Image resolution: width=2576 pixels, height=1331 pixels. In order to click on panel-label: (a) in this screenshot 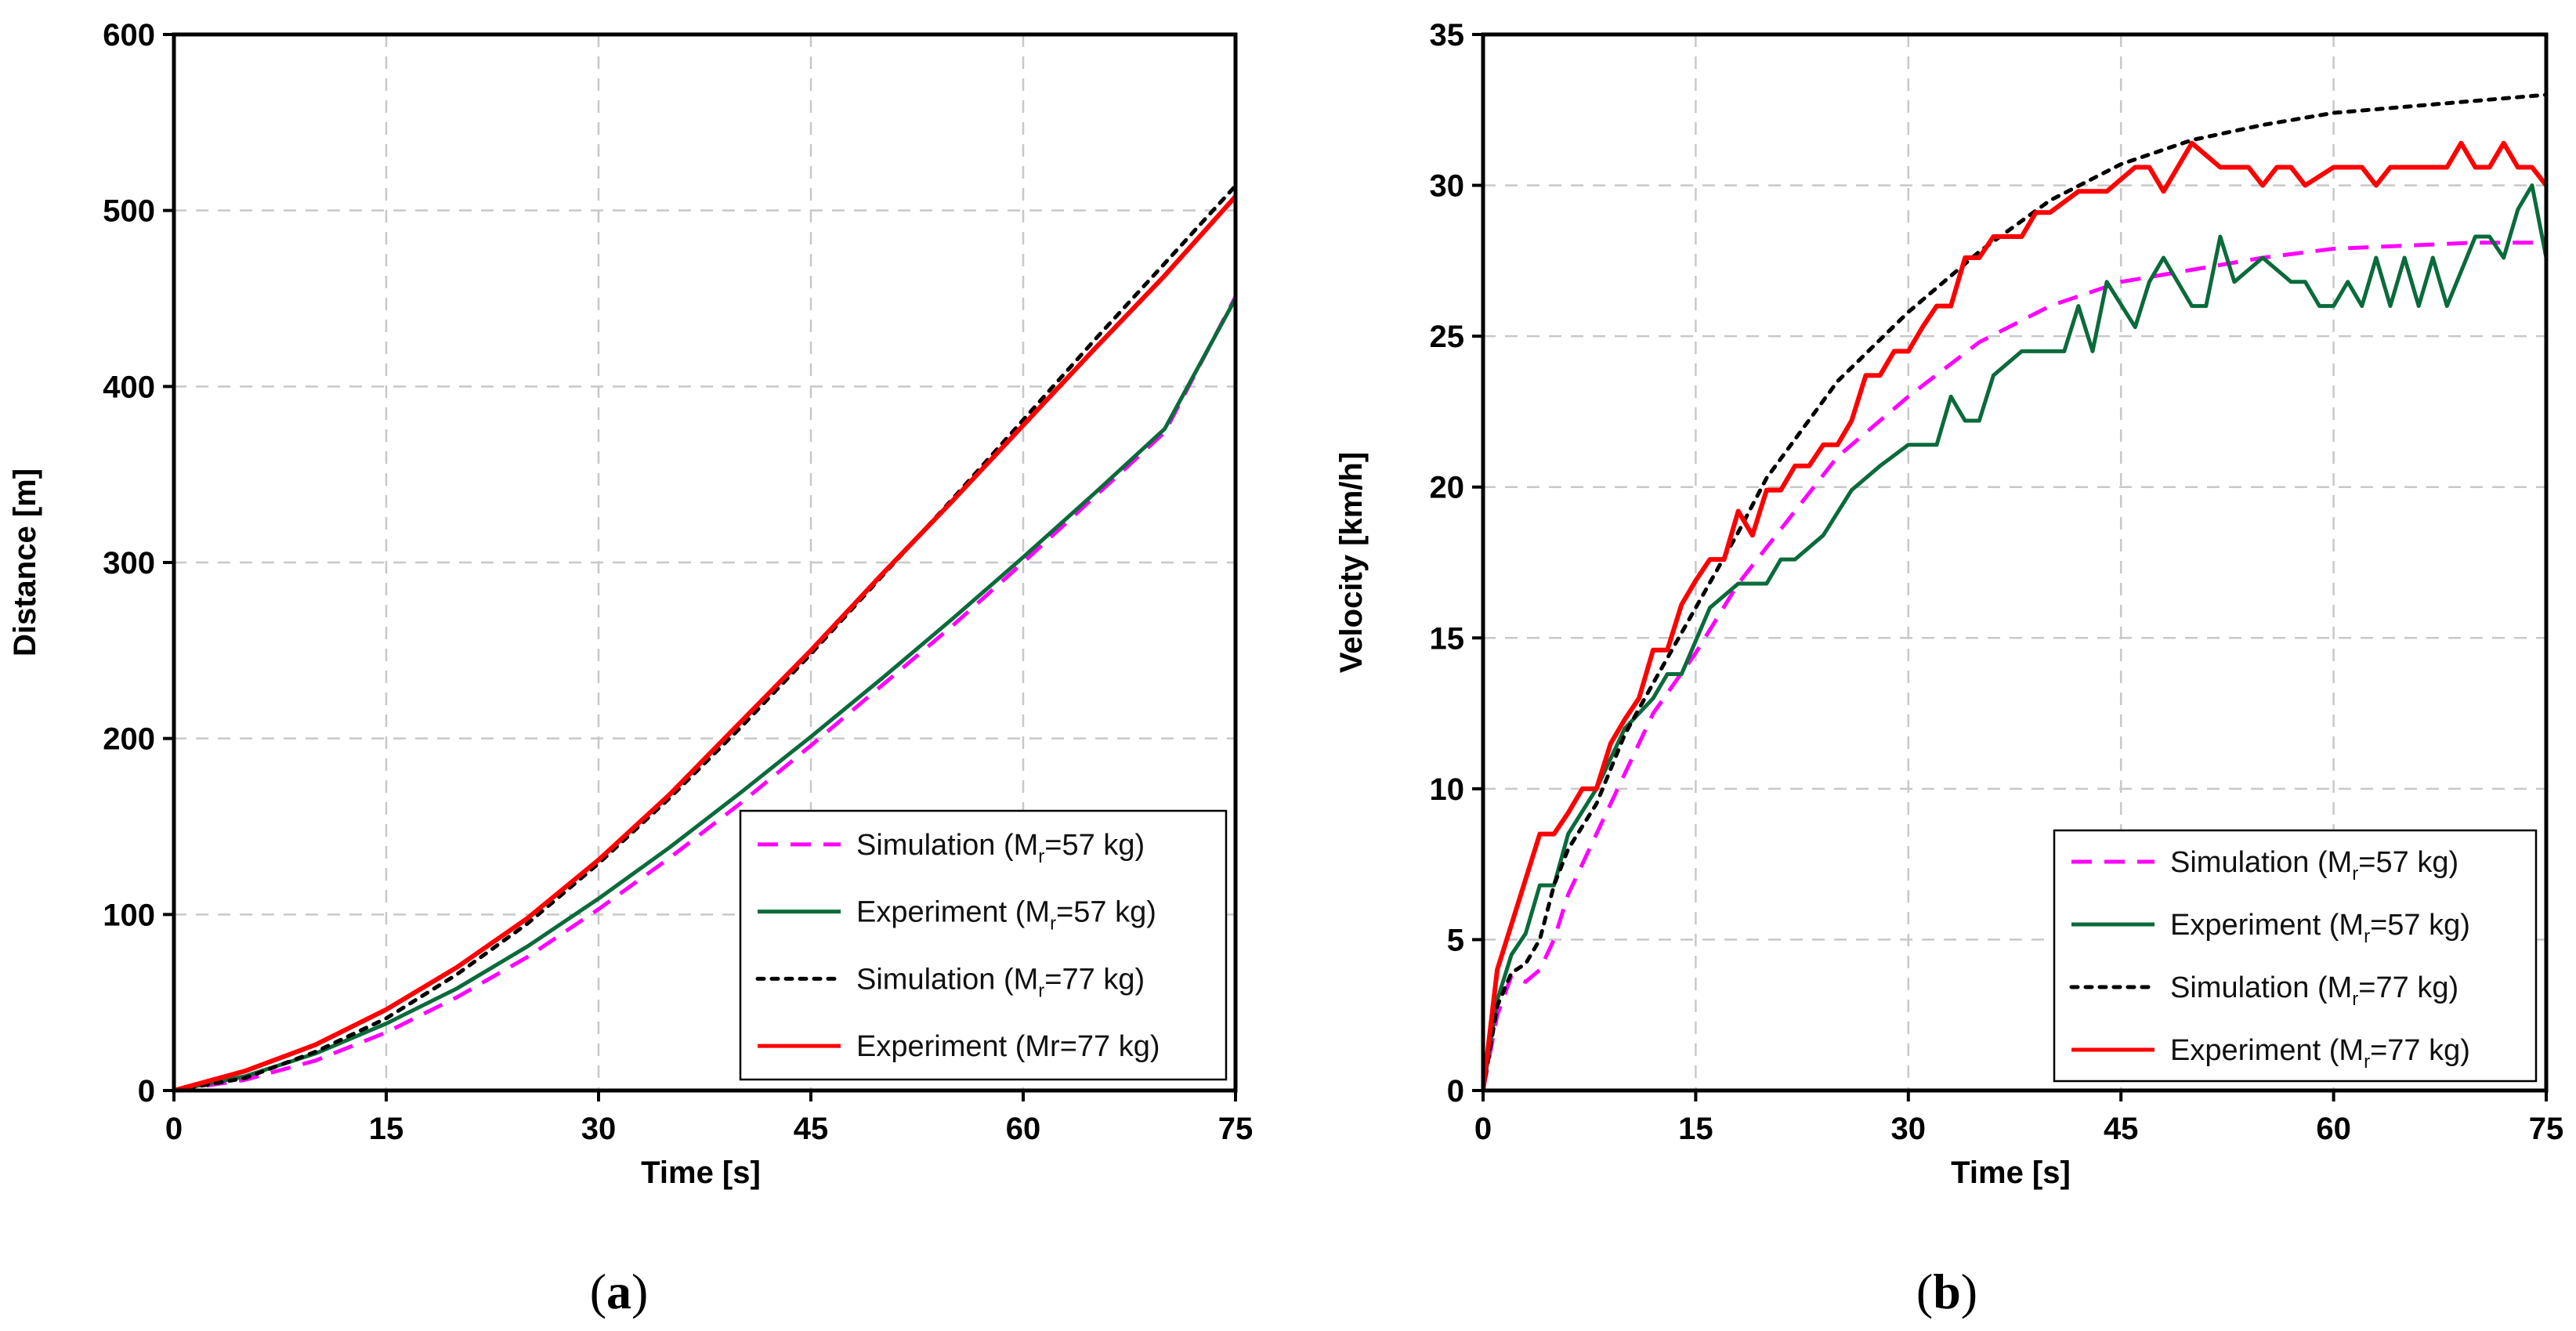, I will do `click(619, 1291)`.